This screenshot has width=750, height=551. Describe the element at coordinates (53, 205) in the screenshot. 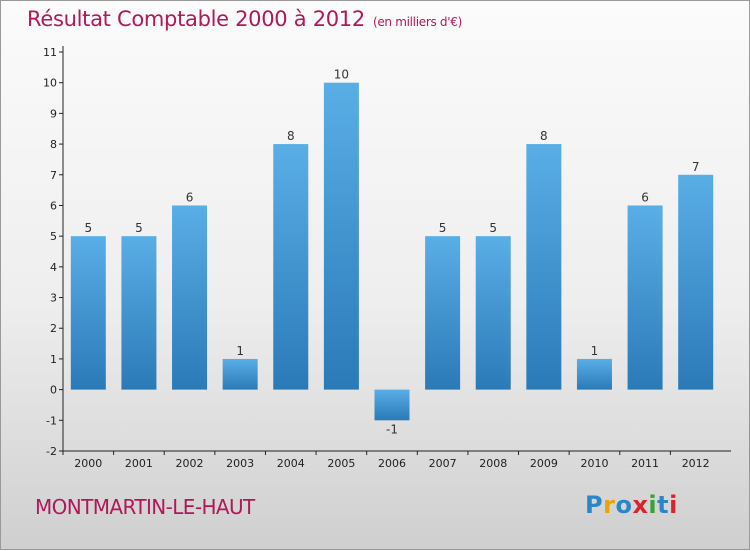

I see `y-tick-label: 6` at that location.